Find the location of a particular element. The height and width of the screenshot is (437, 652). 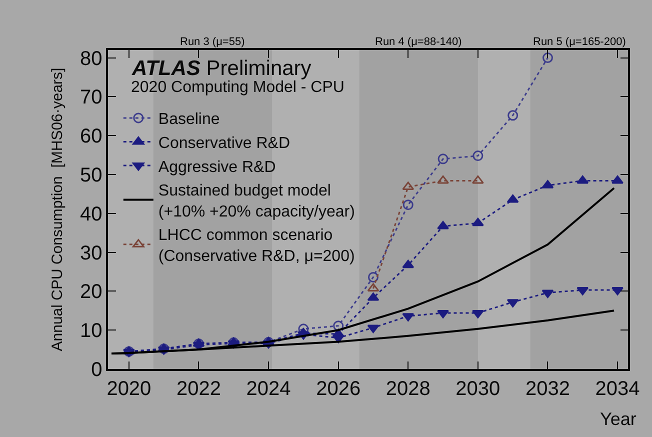

y-tick-label: 30 is located at coordinates (91, 253).